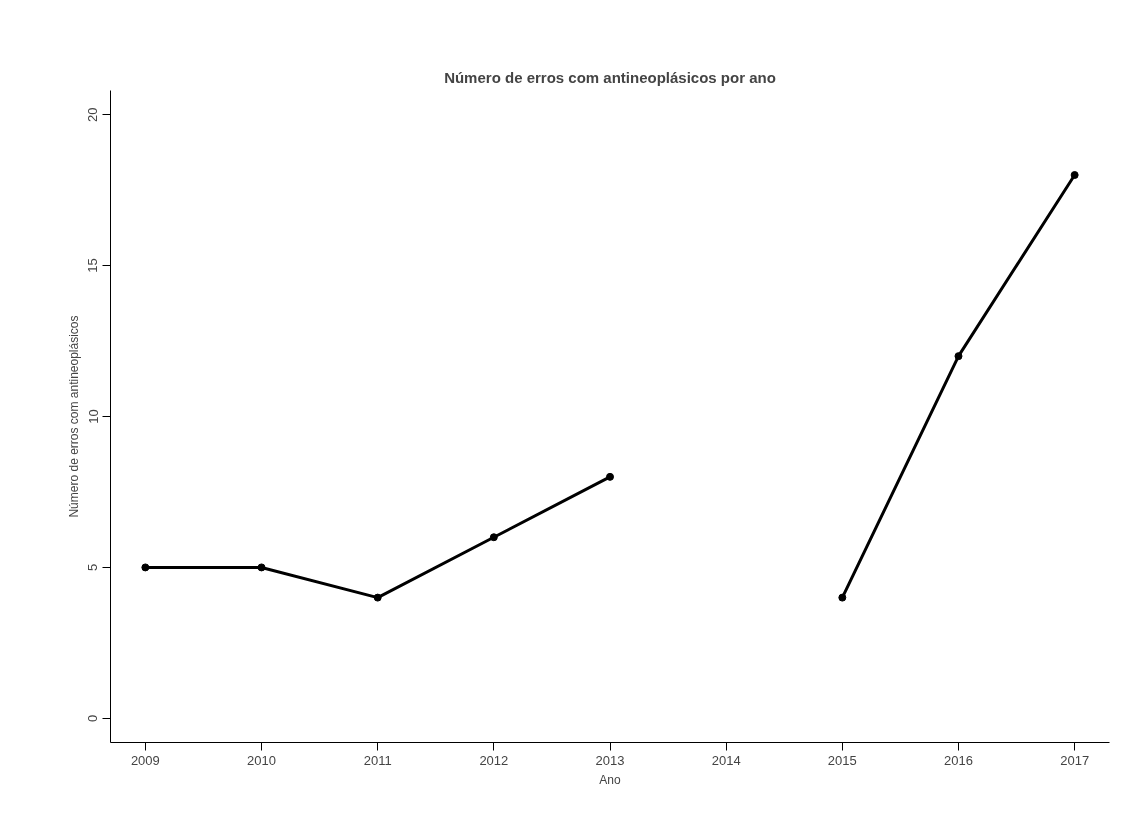 The width and height of the screenshot is (1134, 822). I want to click on x-tick-label: 2012, so click(494, 760).